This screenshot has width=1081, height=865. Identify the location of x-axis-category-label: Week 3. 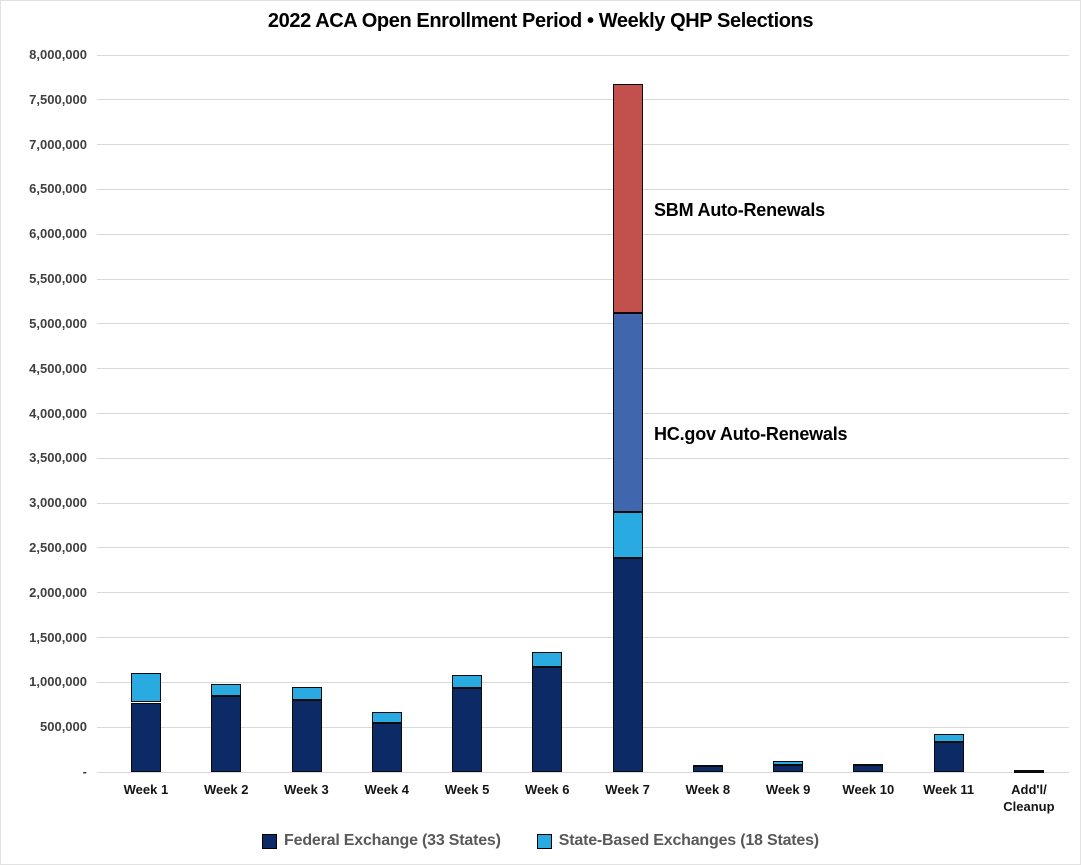
(306, 789).